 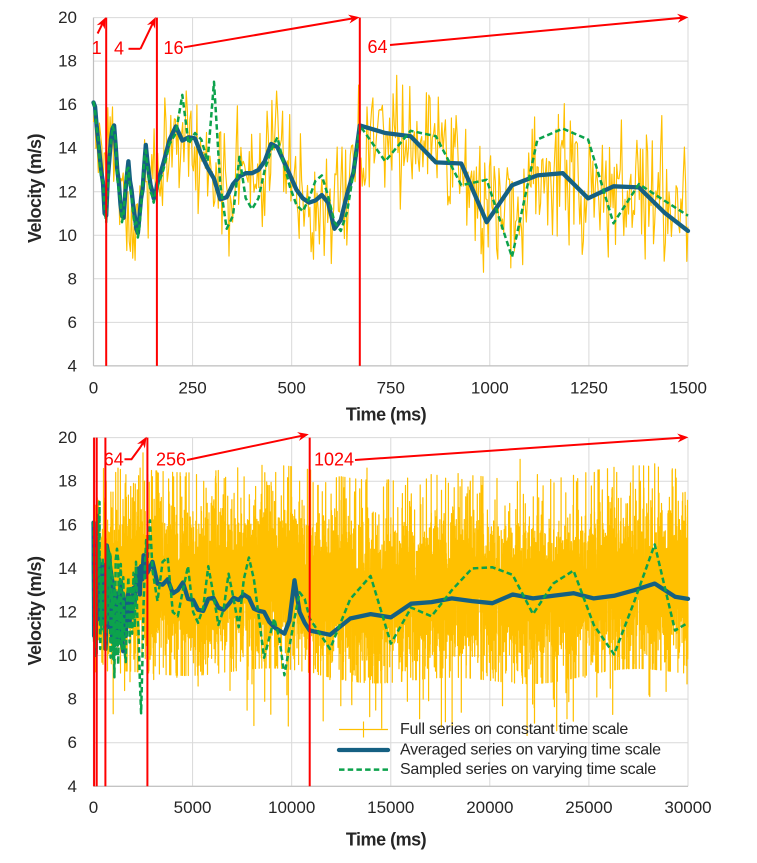 I want to click on svg-text:Averaged series on varying tim: Averaged series on varying time scale, so click(x=530, y=750).